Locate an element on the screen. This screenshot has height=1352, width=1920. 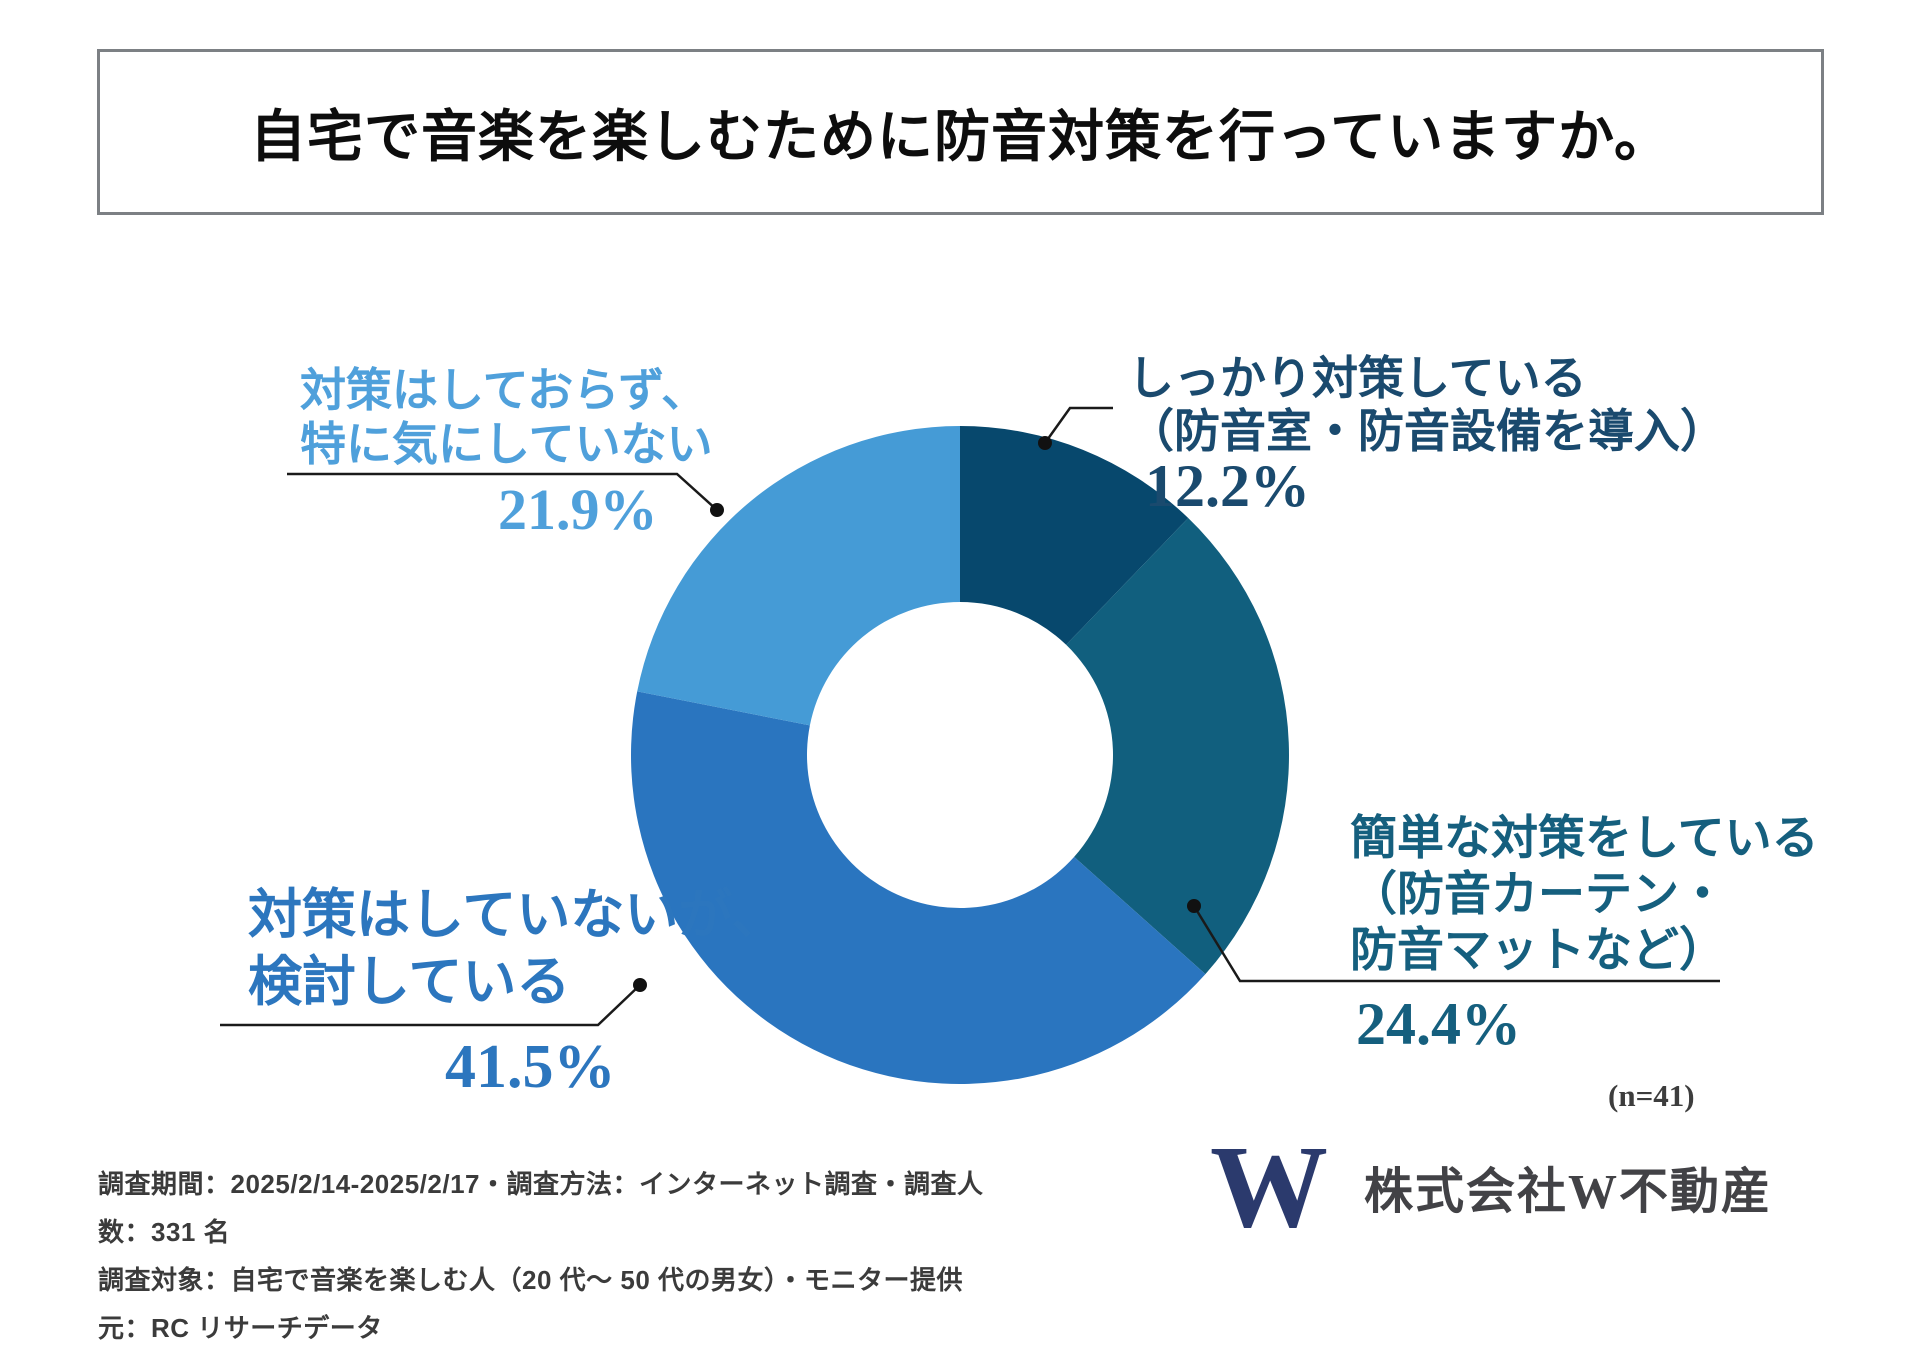
label-line: 検討している is located at coordinates (409, 981).